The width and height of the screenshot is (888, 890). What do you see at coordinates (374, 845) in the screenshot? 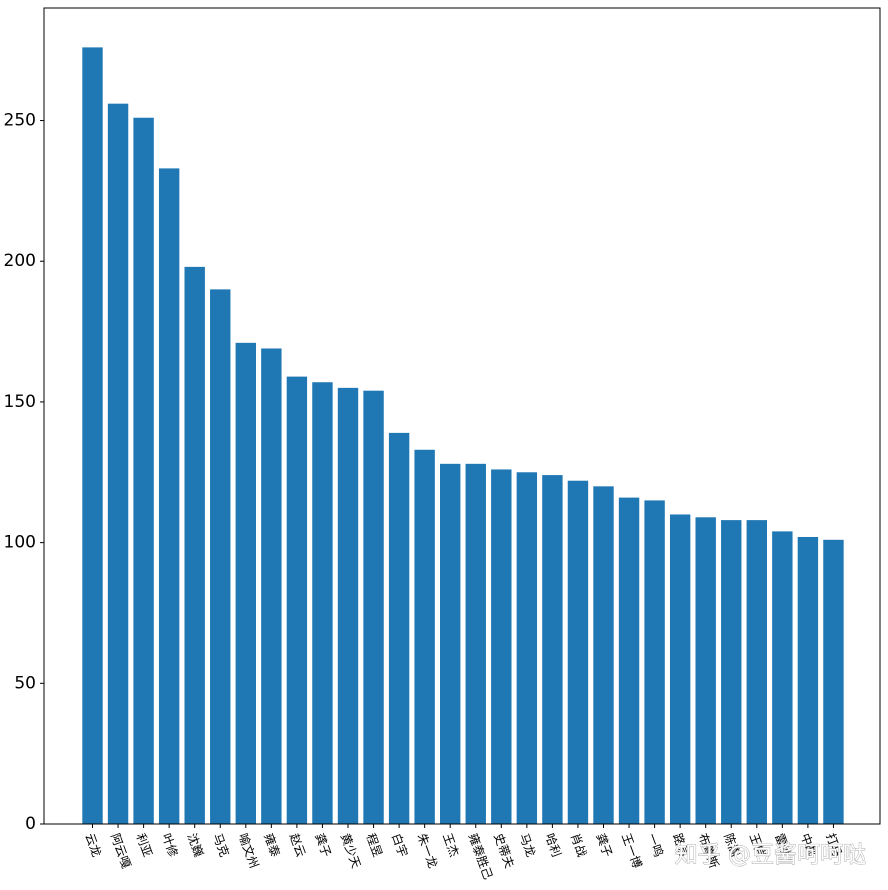
I see `x-tick-label: 程昱` at bounding box center [374, 845].